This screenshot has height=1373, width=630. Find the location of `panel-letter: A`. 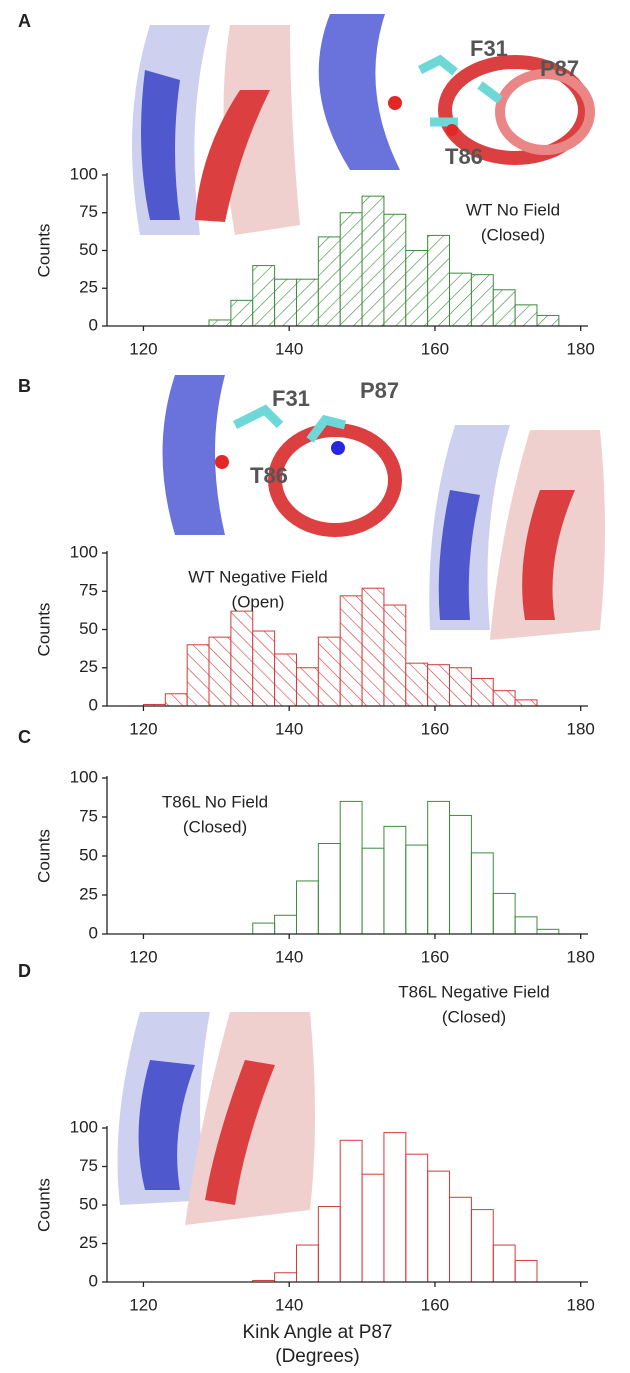

panel-letter: A is located at coordinates (24, 21).